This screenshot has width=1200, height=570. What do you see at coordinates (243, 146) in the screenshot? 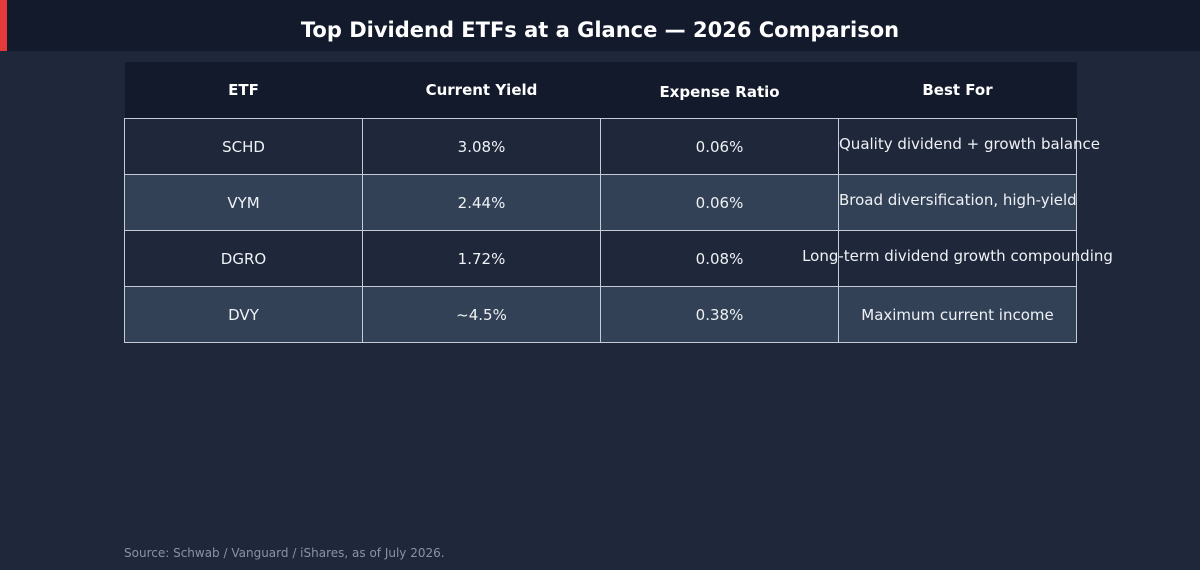
I see `cell-etf: SCHD` at bounding box center [243, 146].